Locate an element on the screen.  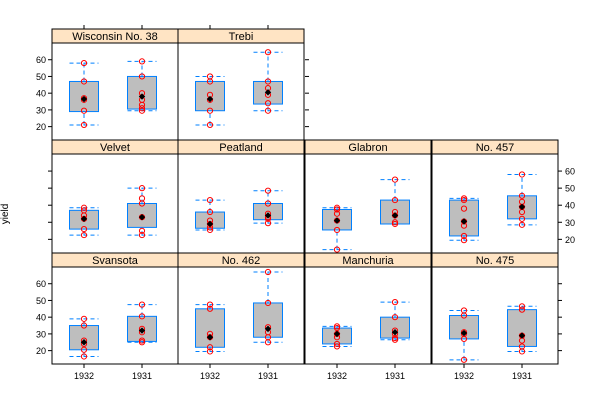
panel-glabron: Glabron is located at coordinates (368, 196).